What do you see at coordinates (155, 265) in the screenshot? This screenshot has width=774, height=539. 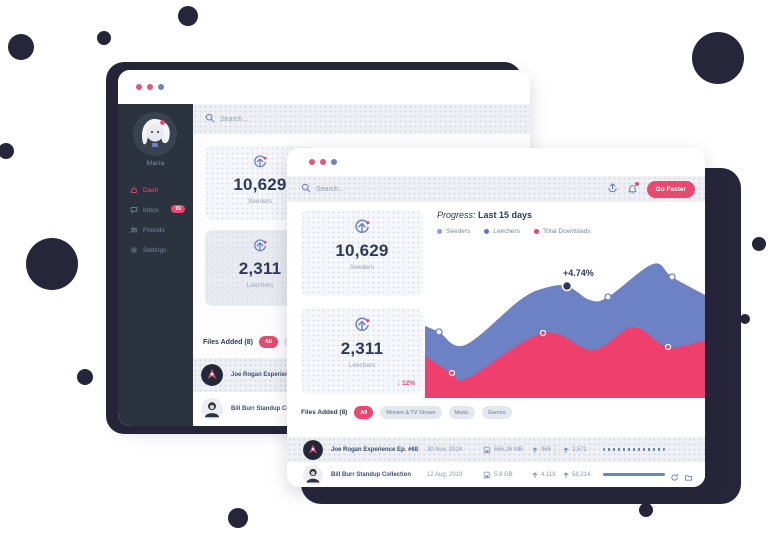 I see `sidebar: Maria Dash Inbox 99` at bounding box center [155, 265].